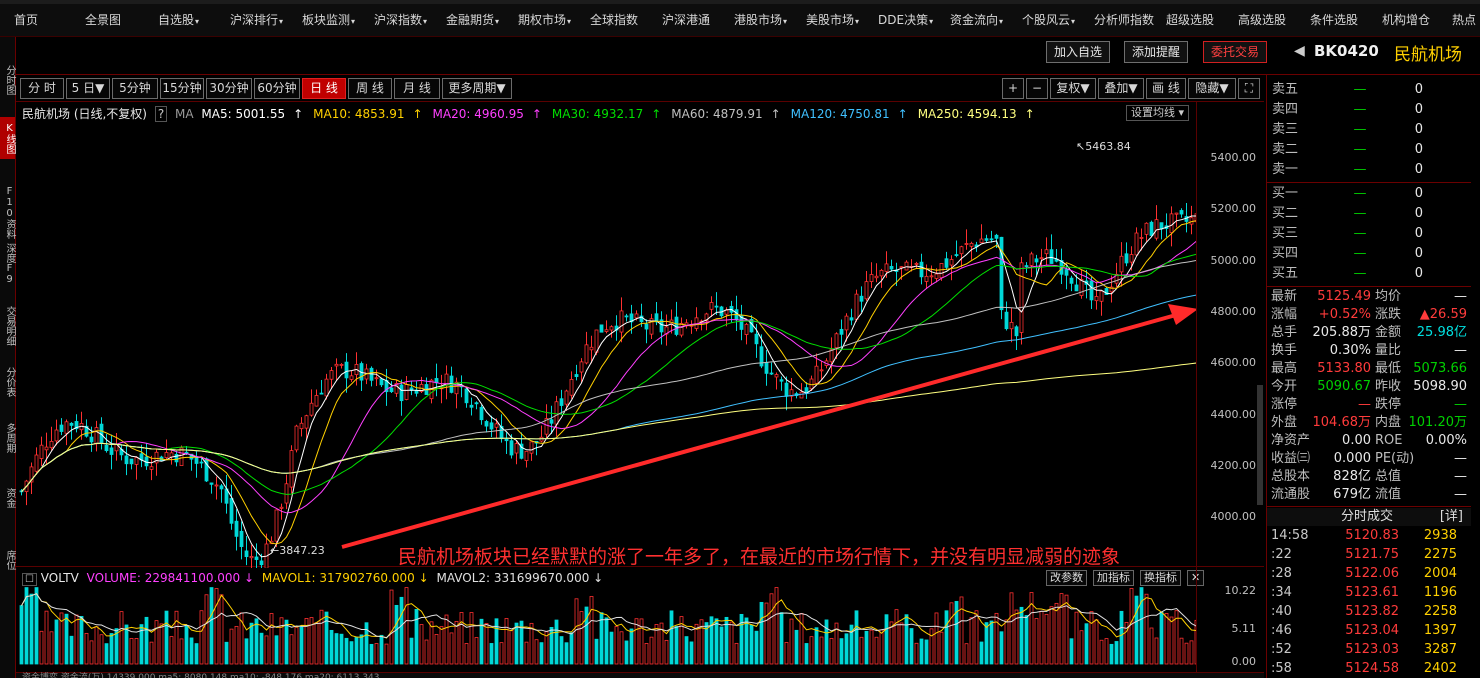 Image resolution: width=1480 pixels, height=678 pixels. Describe the element at coordinates (931, 21) in the screenshot. I see `chevron-down-icon: ▾` at that location.